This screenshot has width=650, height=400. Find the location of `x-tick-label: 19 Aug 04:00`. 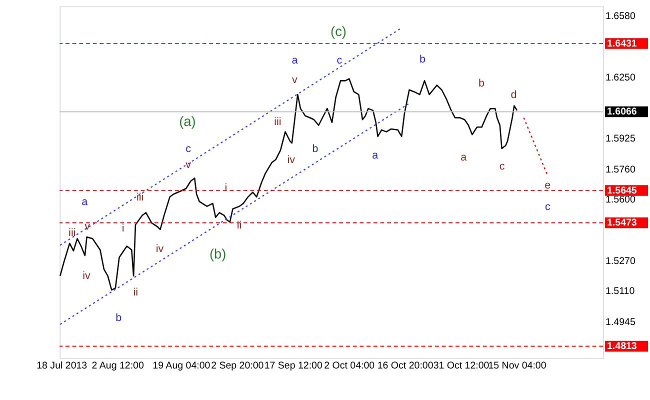

x-tick-label: 19 Aug 04:00 is located at coordinates (181, 366).